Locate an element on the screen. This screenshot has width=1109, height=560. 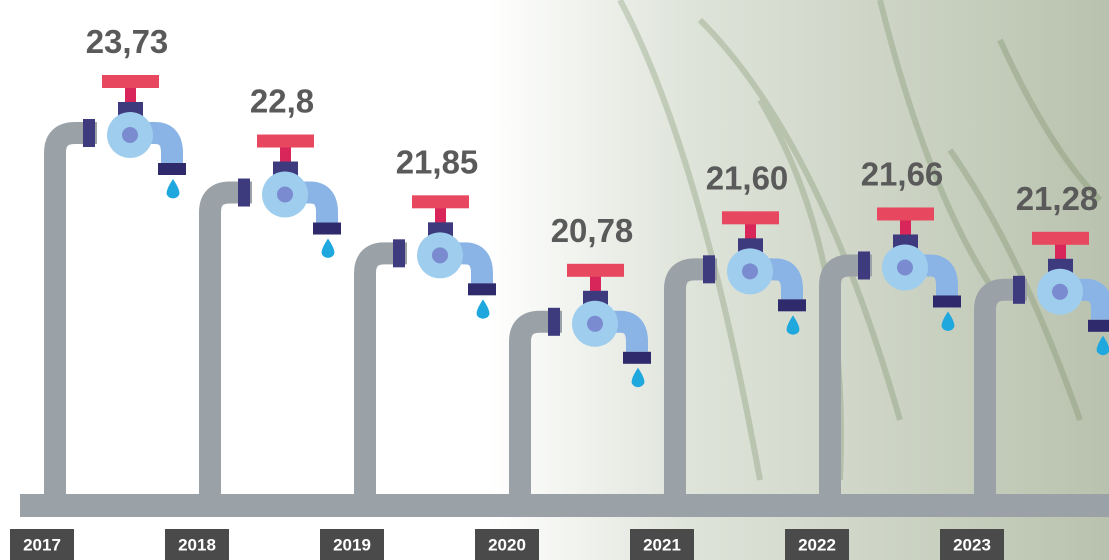
value-label: 21,28 is located at coordinates (1057, 198).